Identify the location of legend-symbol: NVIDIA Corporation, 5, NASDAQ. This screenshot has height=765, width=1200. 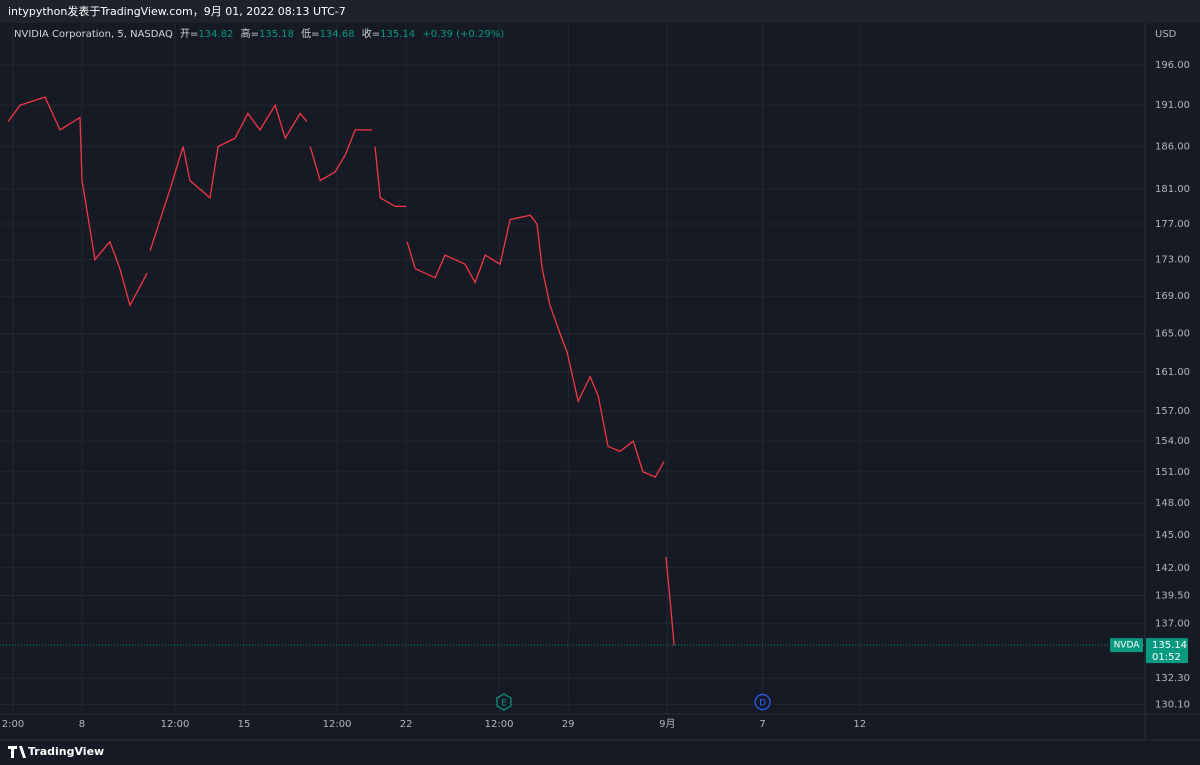
(93, 34).